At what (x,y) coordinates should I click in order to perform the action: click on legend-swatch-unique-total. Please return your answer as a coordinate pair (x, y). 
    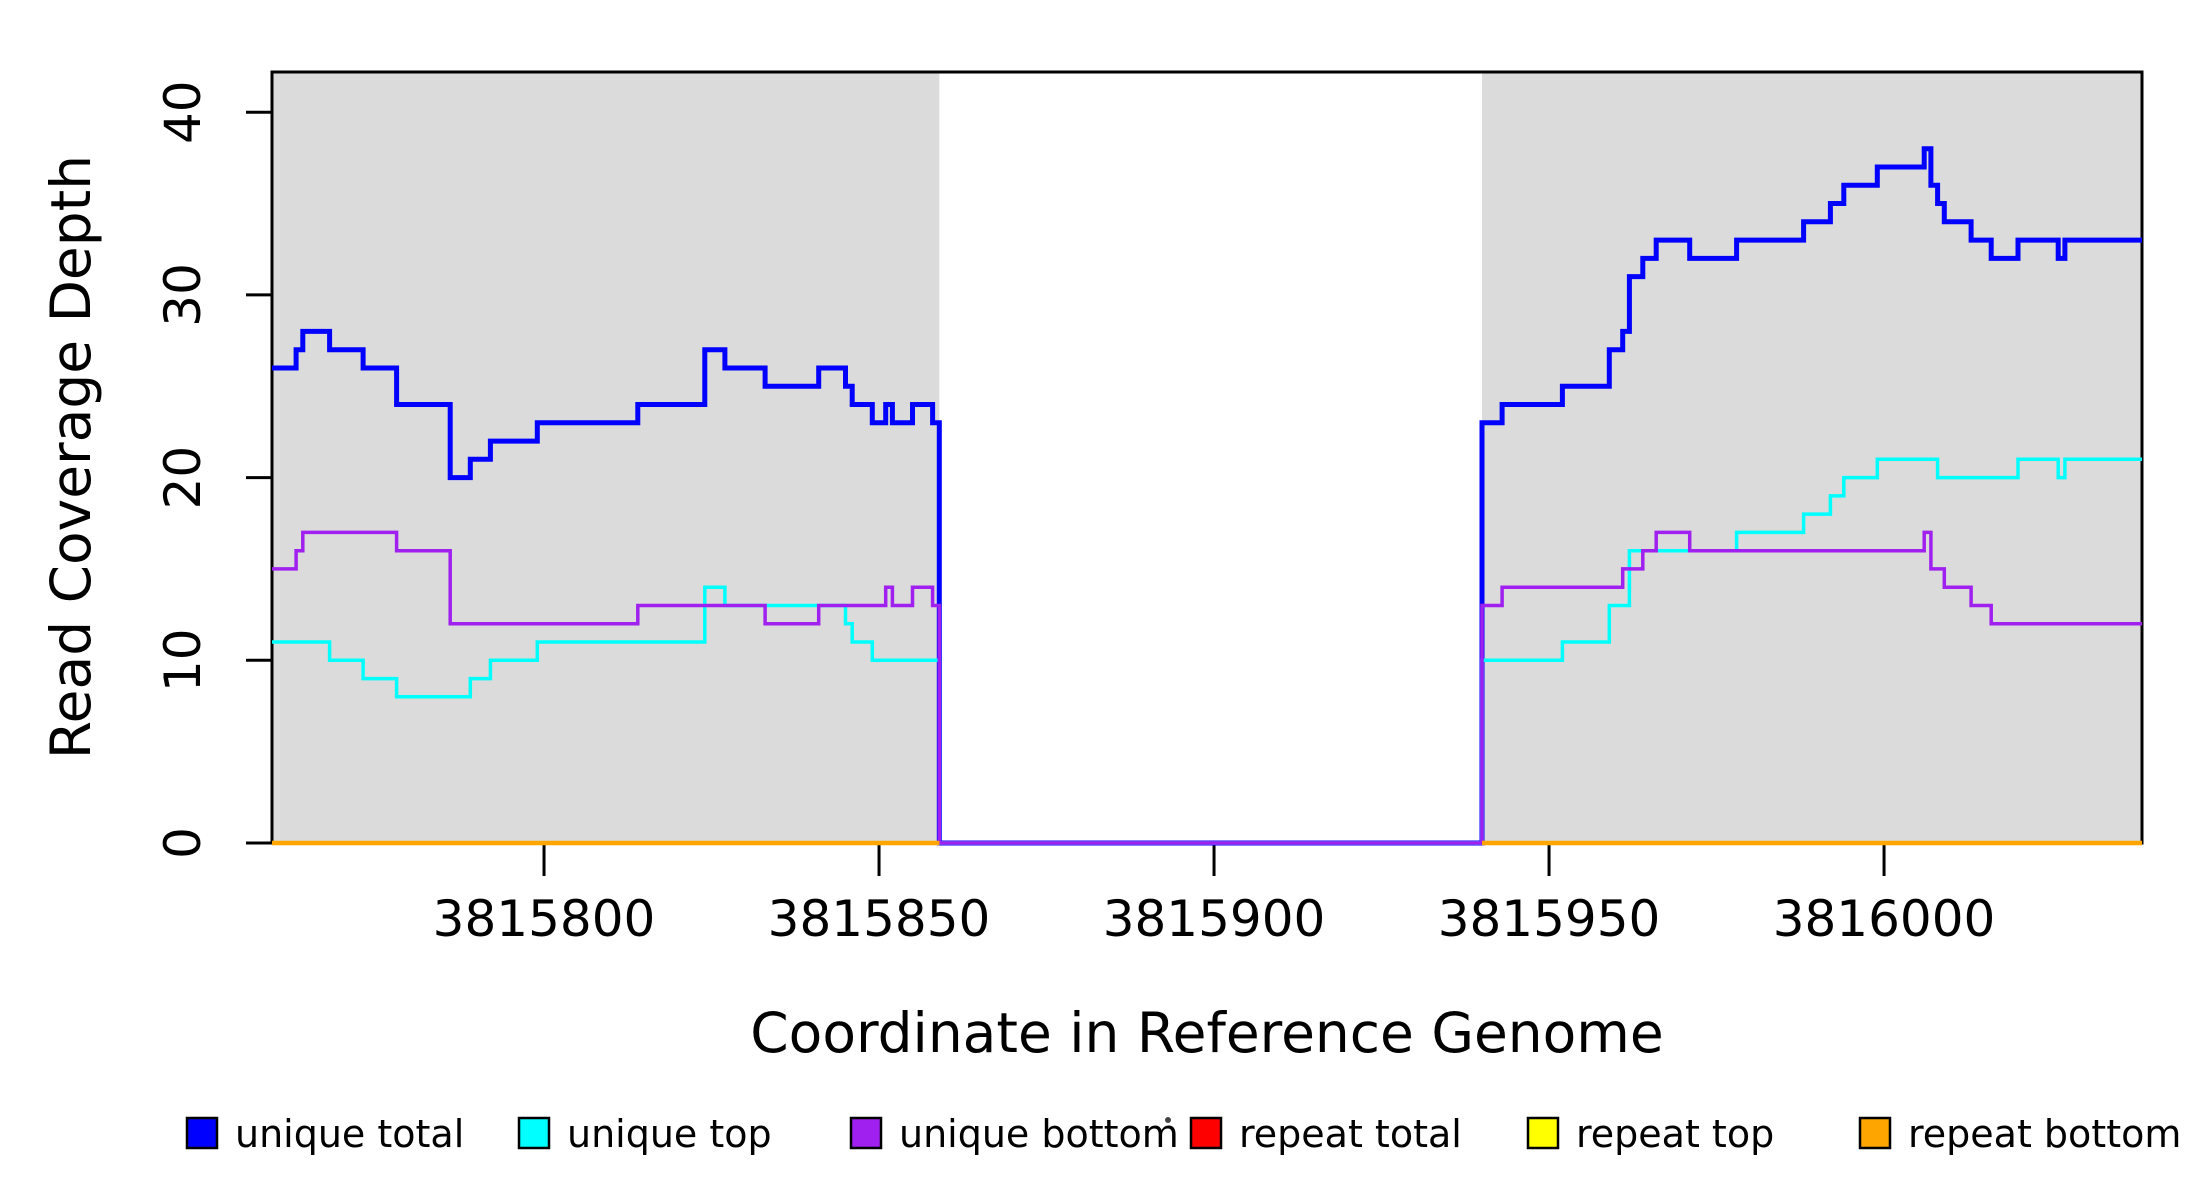
    Looking at the image, I should click on (202, 1133).